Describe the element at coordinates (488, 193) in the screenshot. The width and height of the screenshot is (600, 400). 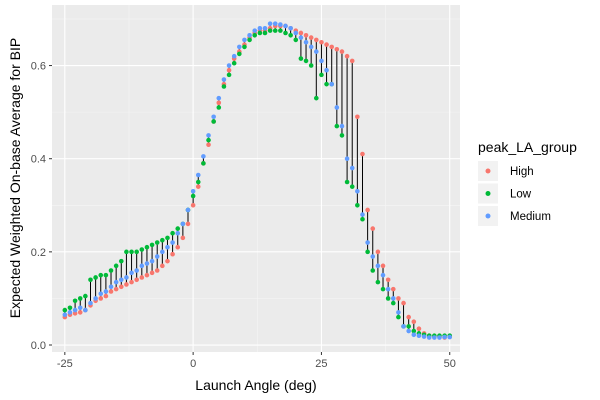
I see `legend-key-low` at that location.